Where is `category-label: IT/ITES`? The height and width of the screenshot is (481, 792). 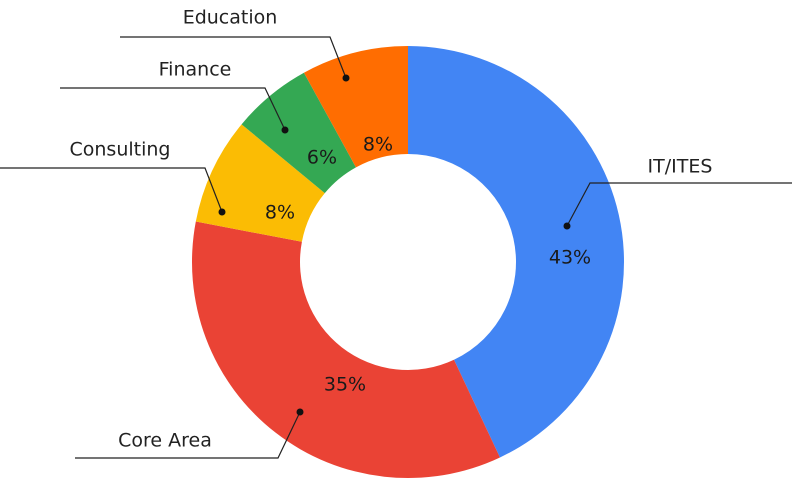 category-label: IT/ITES is located at coordinates (680, 167).